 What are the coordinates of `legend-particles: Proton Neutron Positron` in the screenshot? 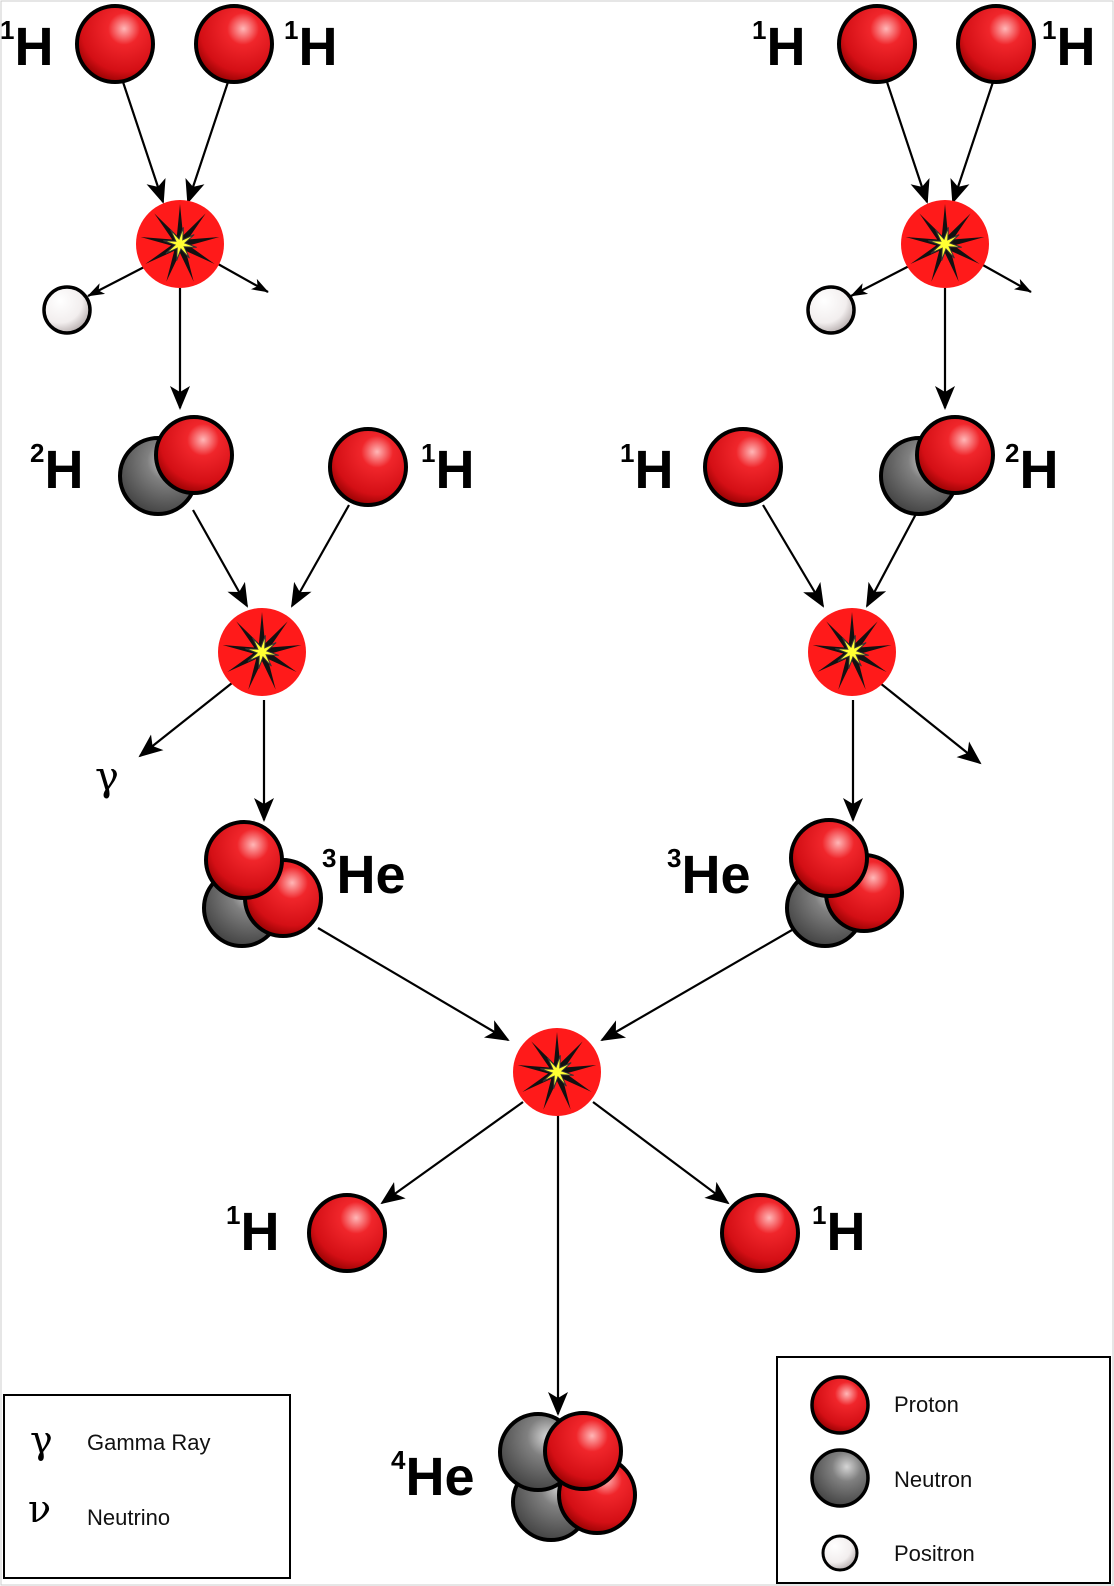 It's located at (943, 1470).